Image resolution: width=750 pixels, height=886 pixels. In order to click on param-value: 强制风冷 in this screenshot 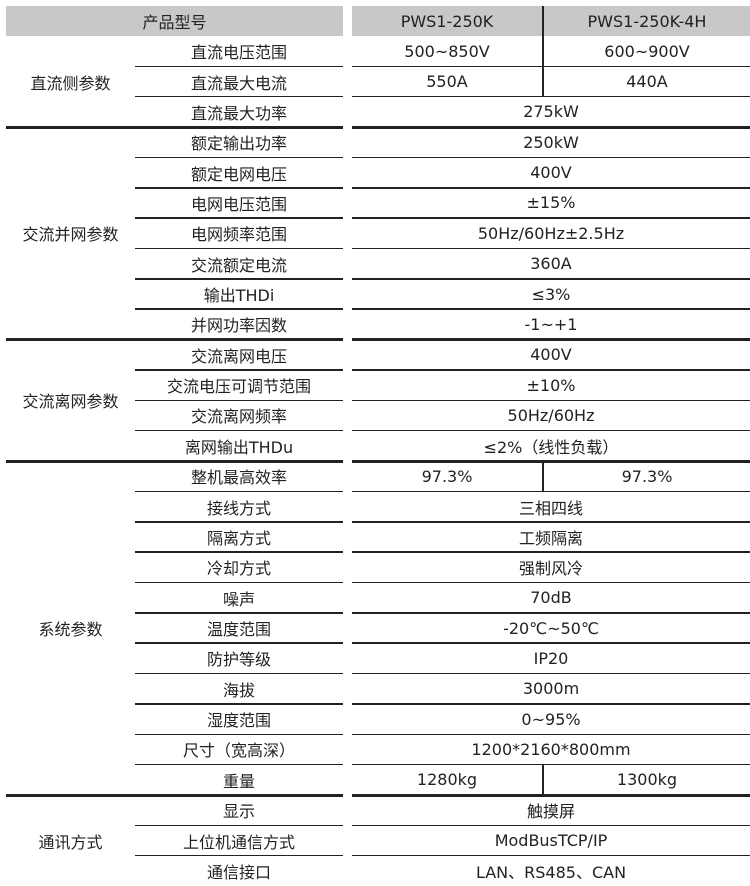, I will do `click(550, 569)`.